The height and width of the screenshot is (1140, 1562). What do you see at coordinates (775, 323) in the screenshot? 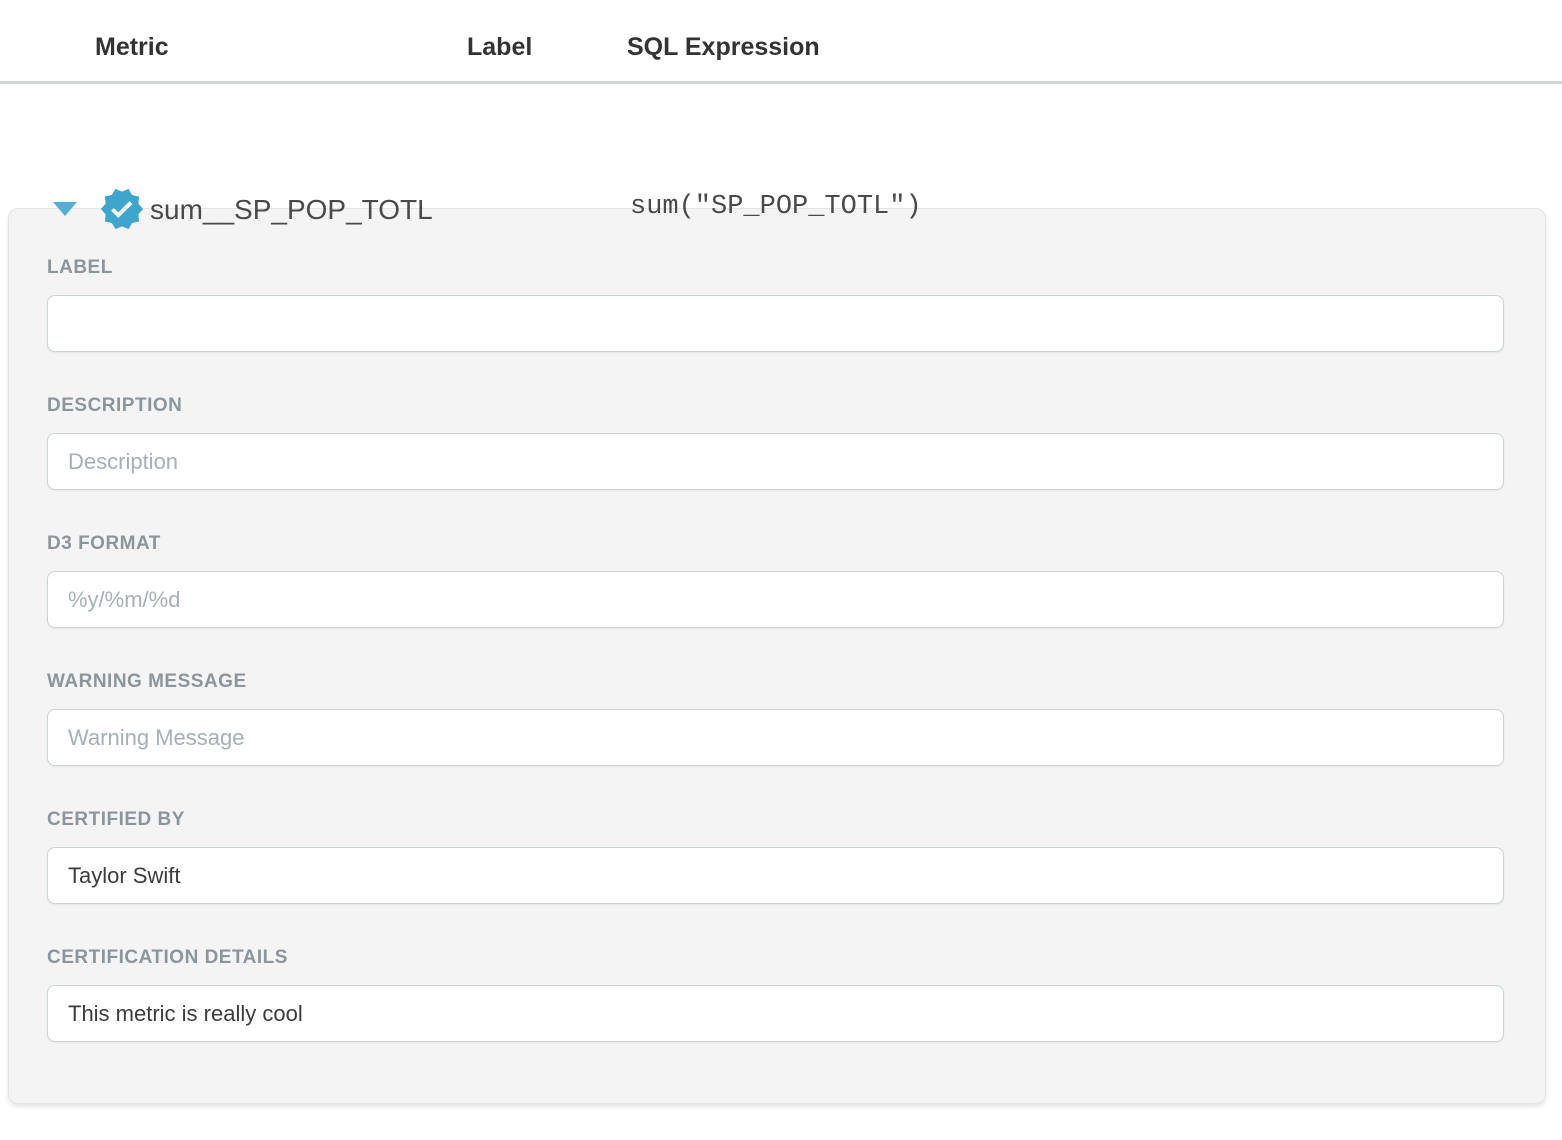
I see `label-input` at bounding box center [775, 323].